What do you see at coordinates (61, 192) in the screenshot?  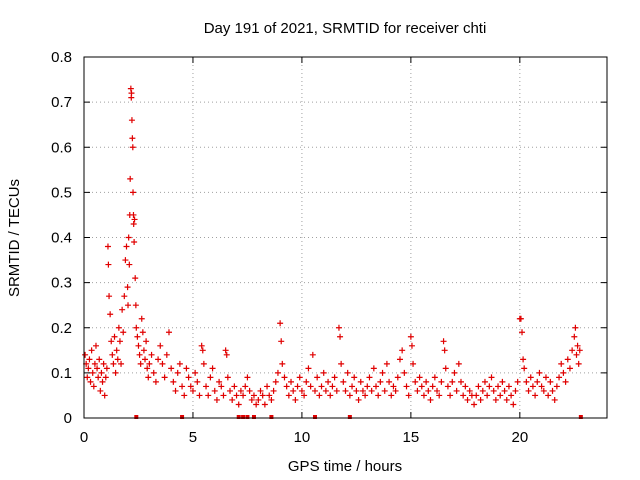 I see `y-tick-label: 0.5` at bounding box center [61, 192].